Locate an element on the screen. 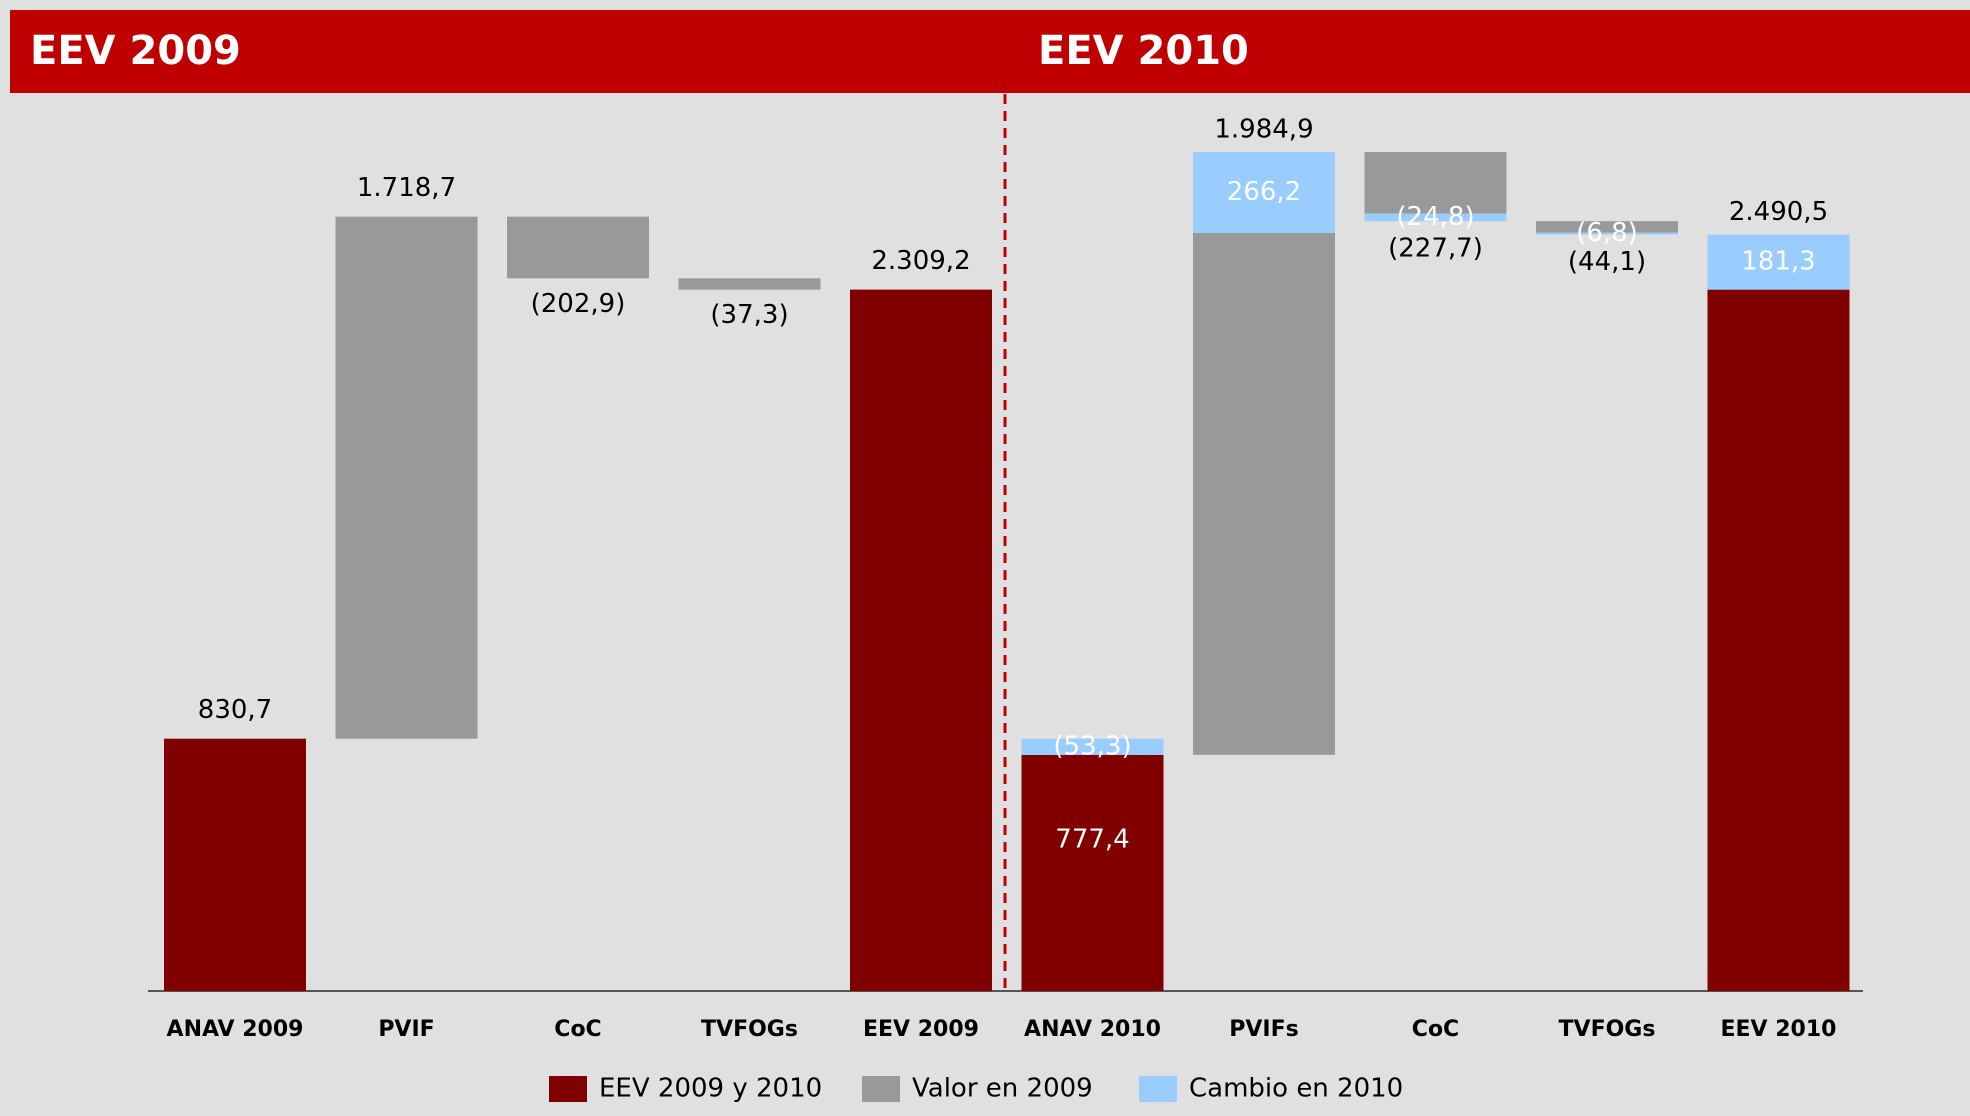  total-label: 2.490,5 is located at coordinates (1778, 212).